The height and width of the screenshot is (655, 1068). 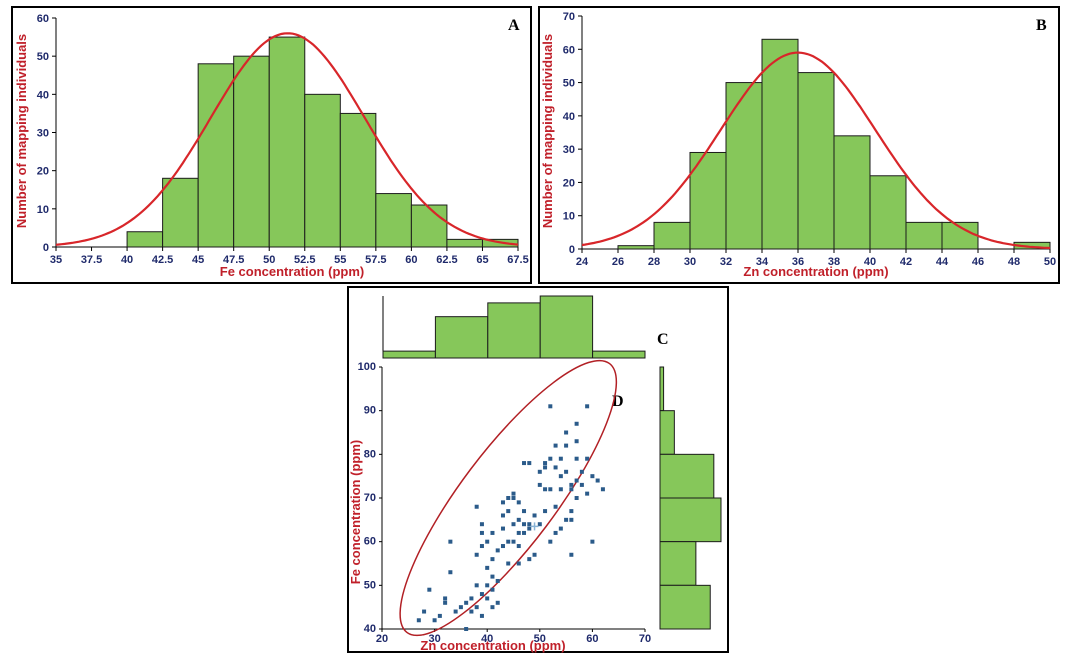 I want to click on y-tick-label: 20, so click(x=569, y=183).